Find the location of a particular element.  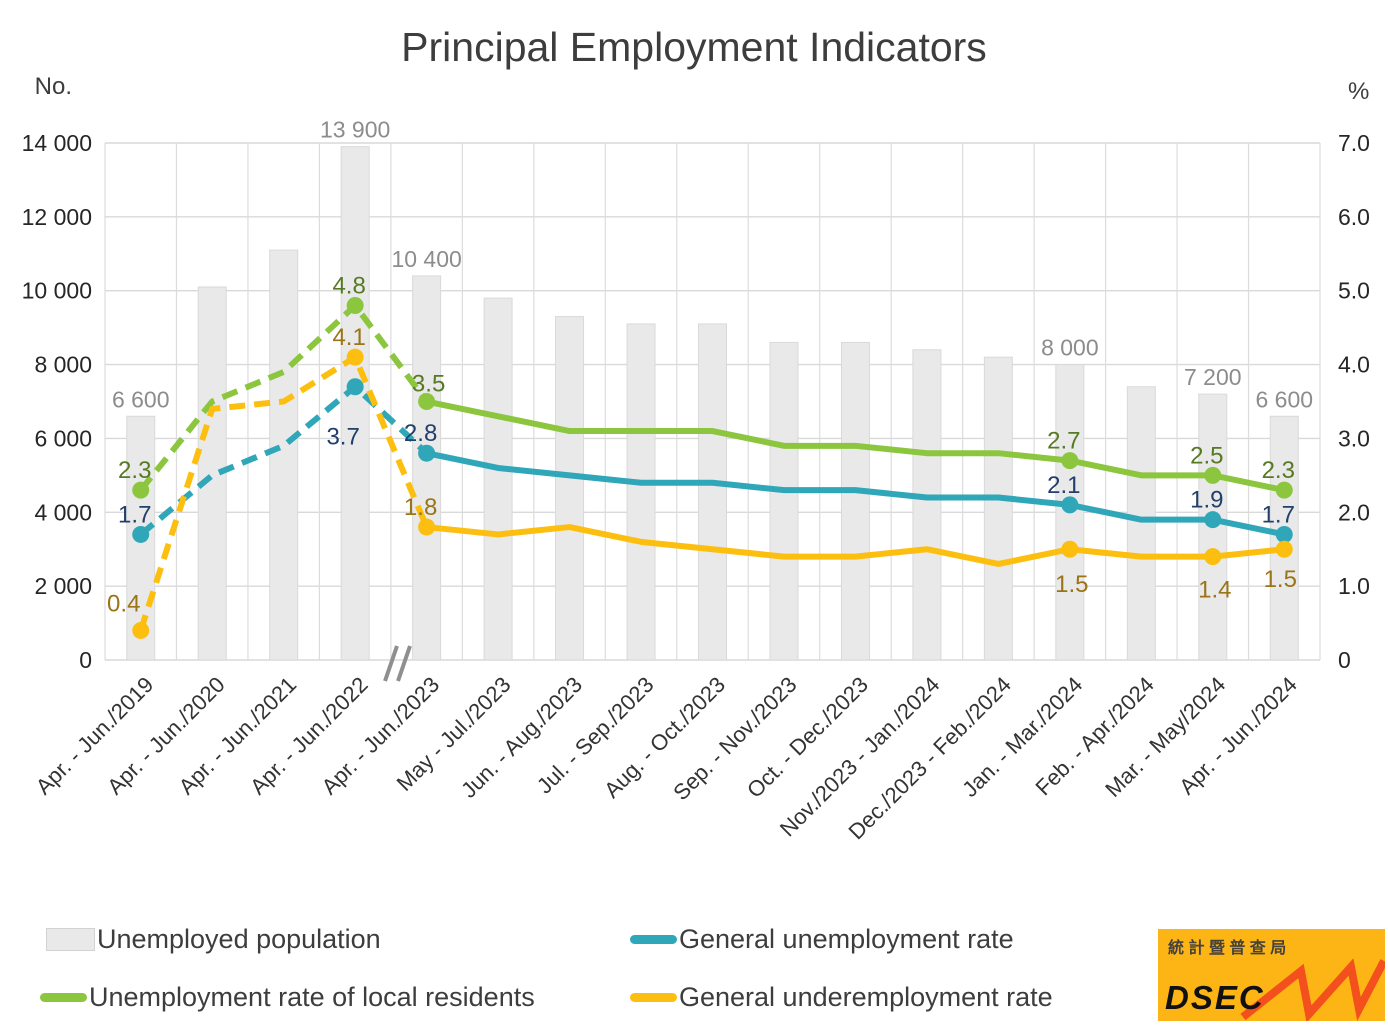

right-axis-tick-label: 2.0 is located at coordinates (1354, 512).